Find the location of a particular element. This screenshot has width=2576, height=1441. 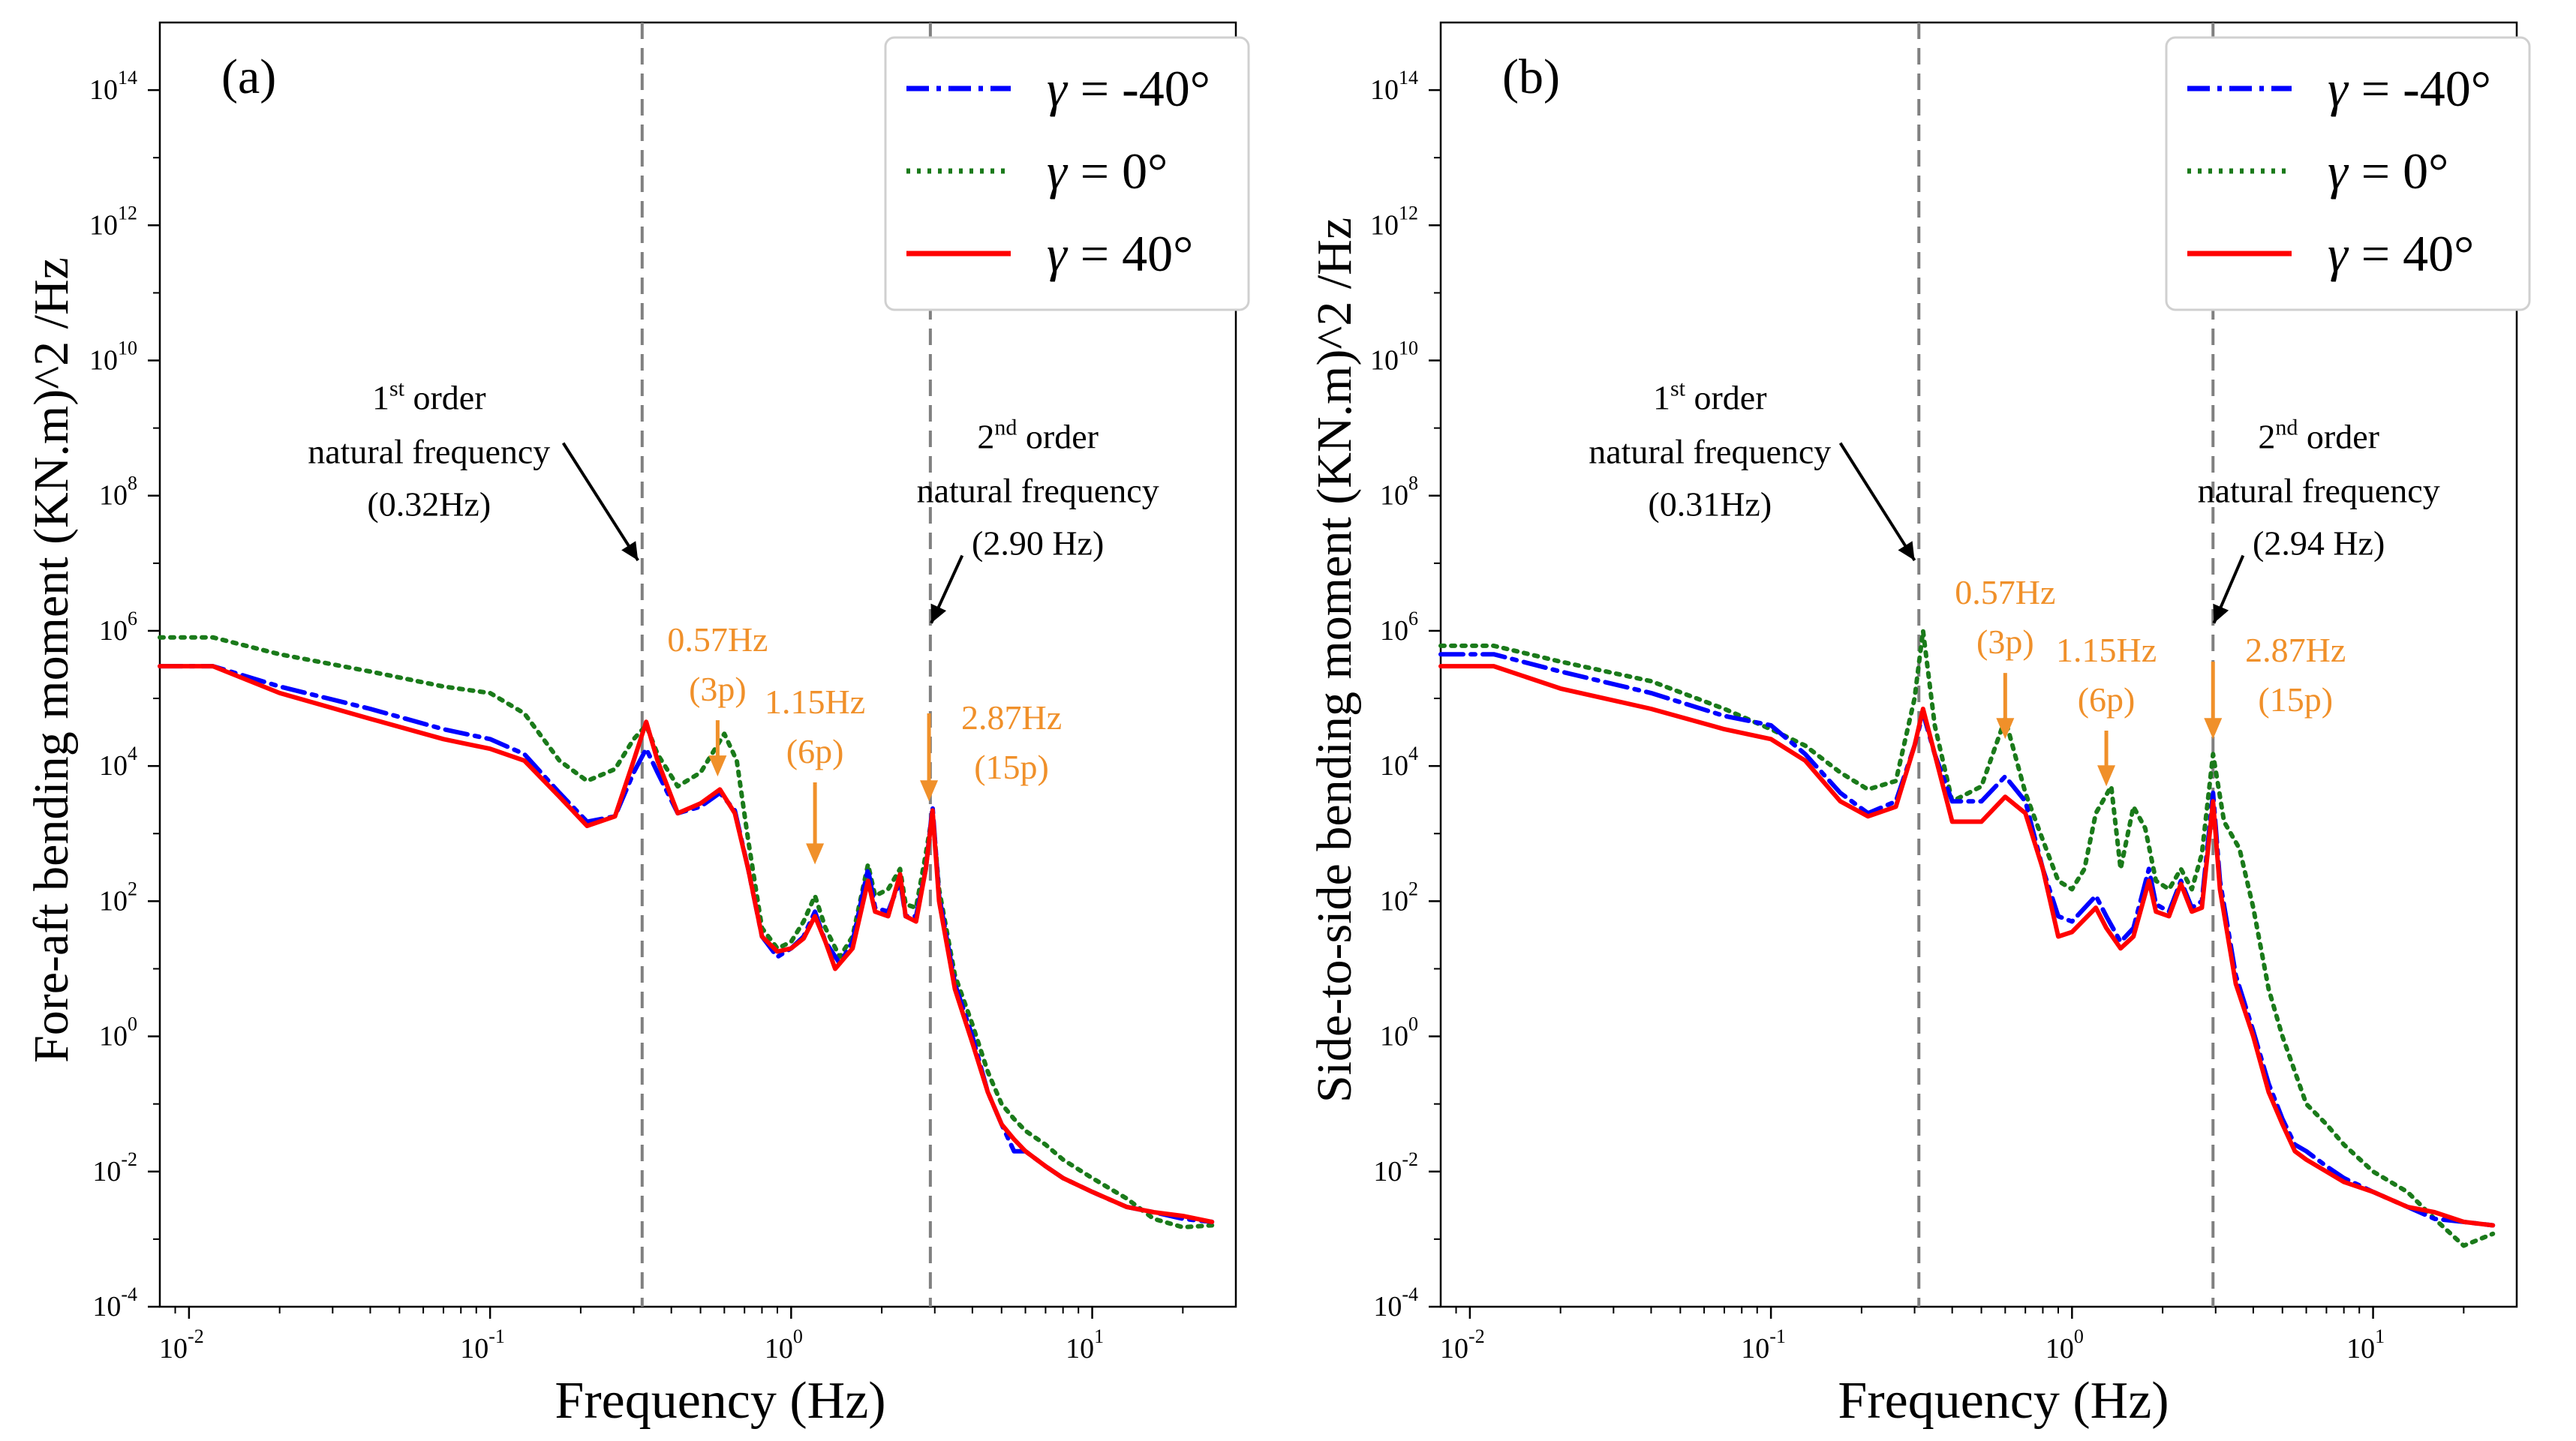

y-tick-label: 10¹⁴ is located at coordinates (113, 86).